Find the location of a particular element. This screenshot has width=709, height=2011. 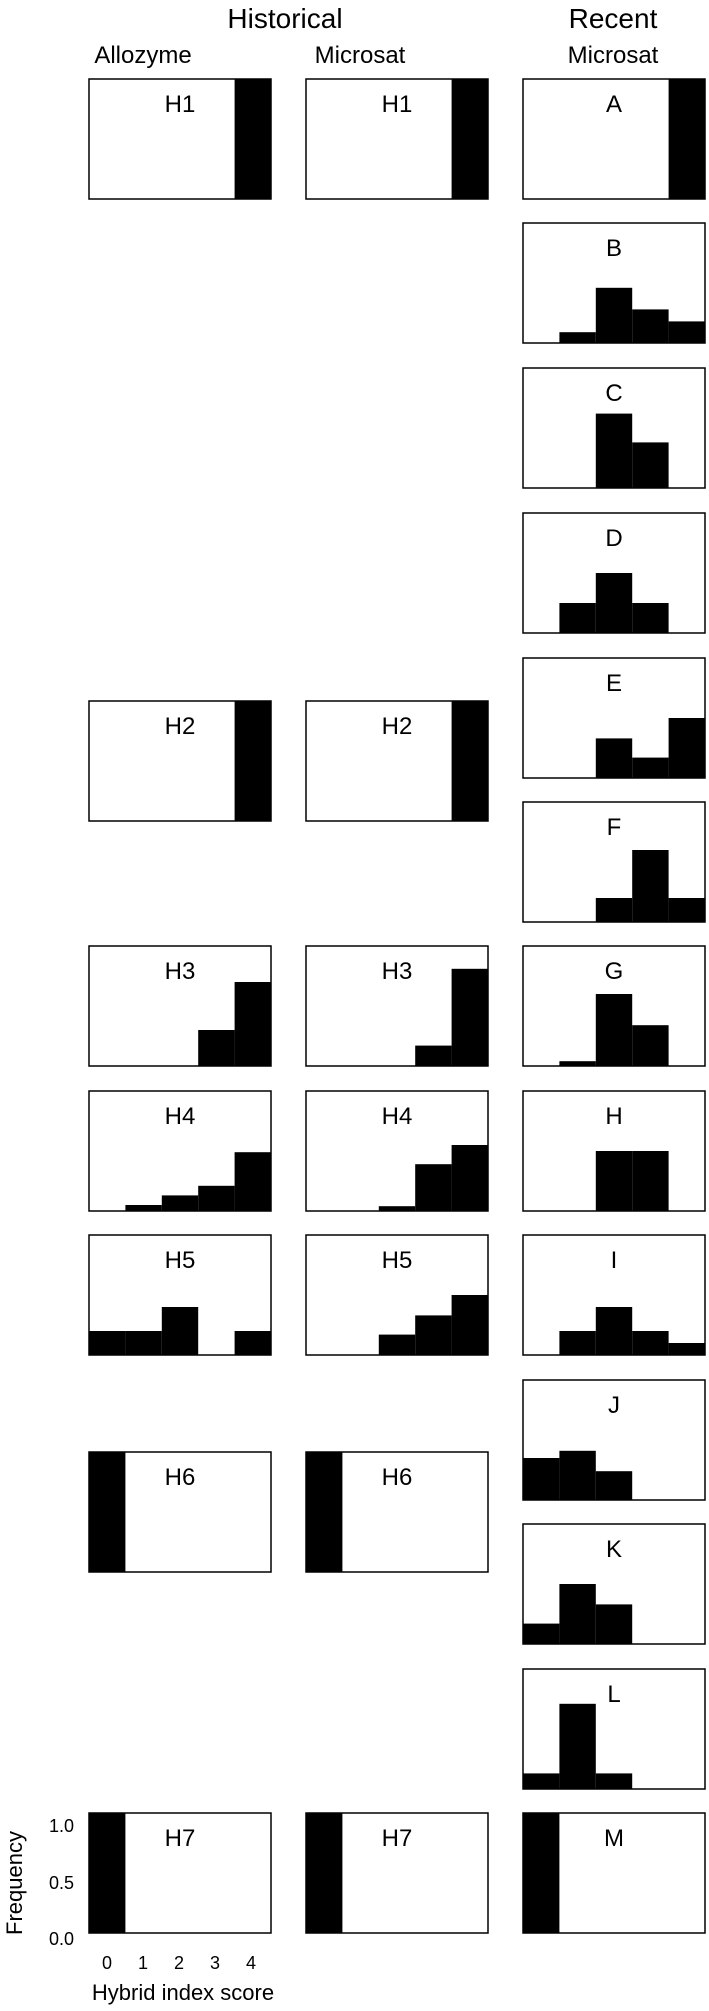

panel-label: H6 is located at coordinates (397, 1477).